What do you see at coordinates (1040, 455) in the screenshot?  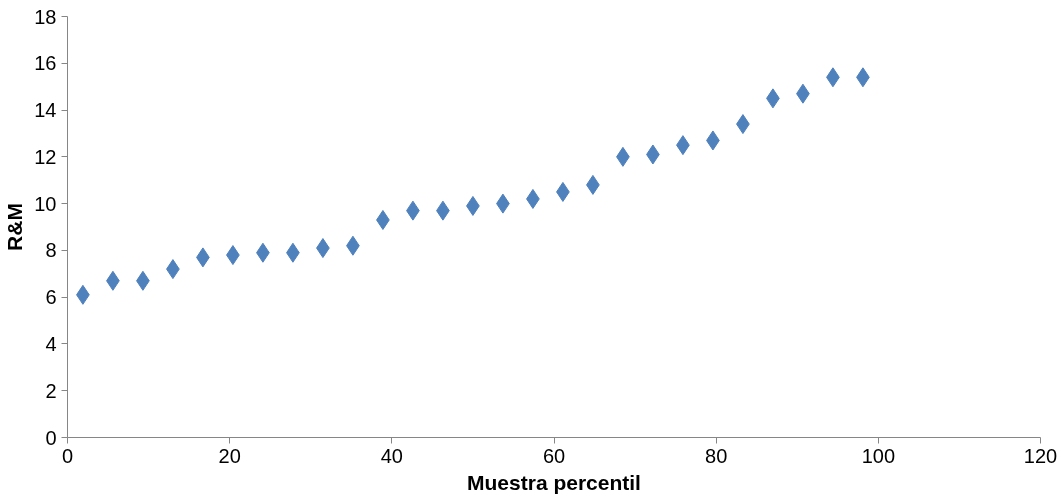 I see `x-tick-label: 120` at bounding box center [1040, 455].